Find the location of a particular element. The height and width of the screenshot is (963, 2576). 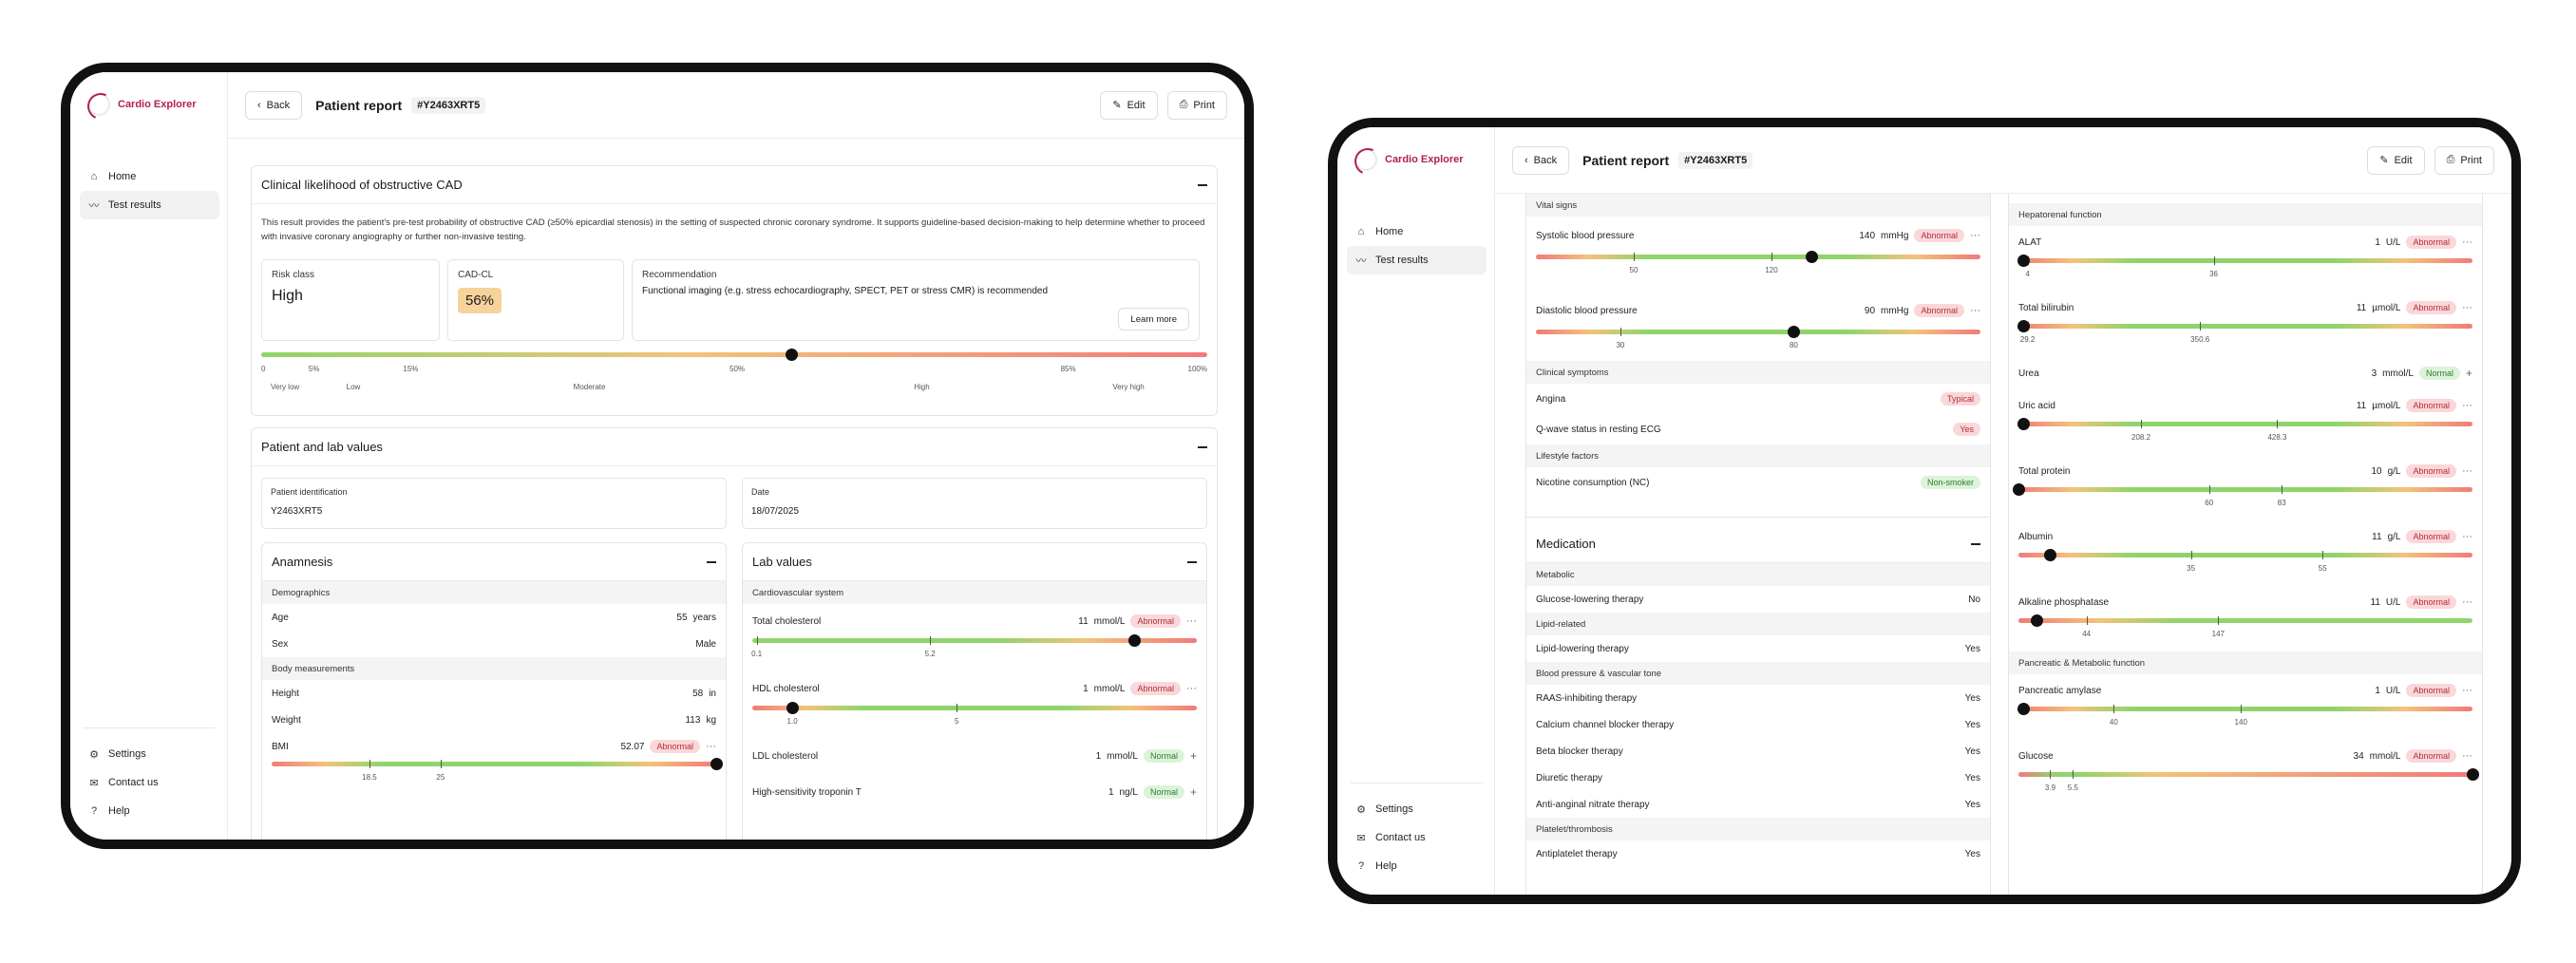

risk-class-label: Risk class is located at coordinates (293, 275).